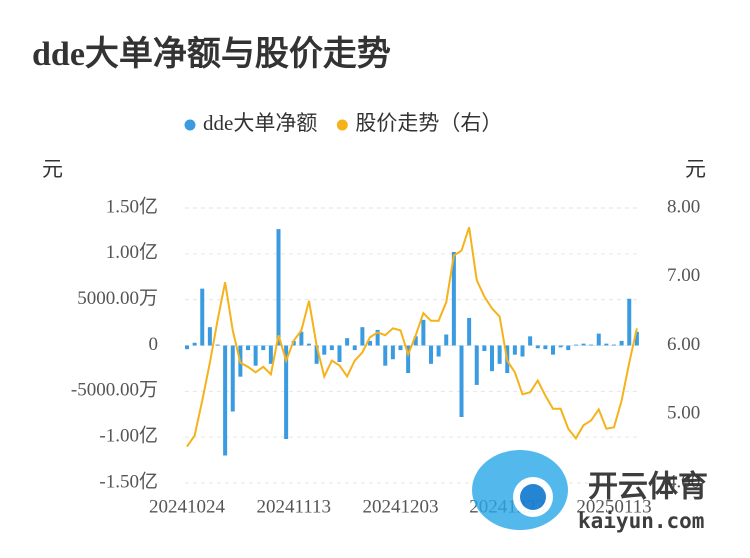  I want to click on y-tick-label: 1.00亿, so click(132, 252).